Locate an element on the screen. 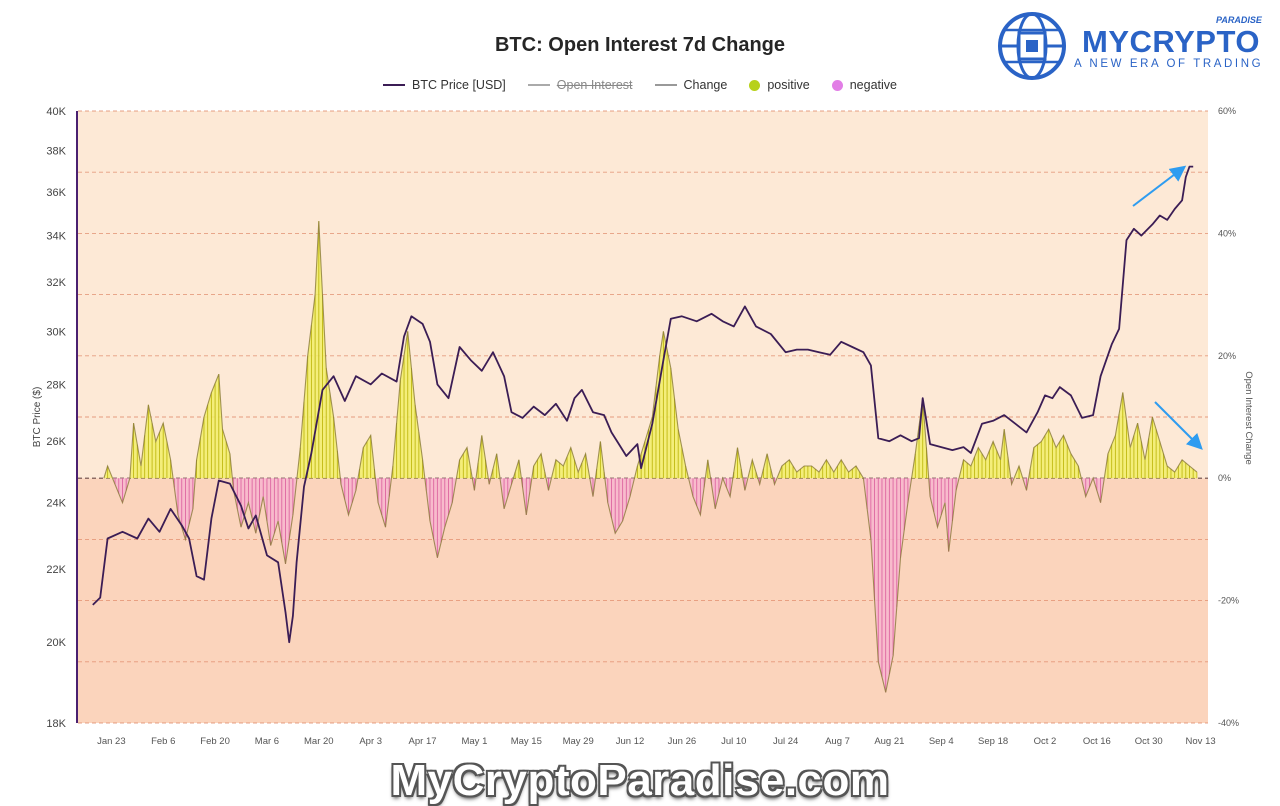 Image resolution: width=1280 pixels, height=806 pixels. y-left-tick-label: 34K is located at coordinates (56, 237).